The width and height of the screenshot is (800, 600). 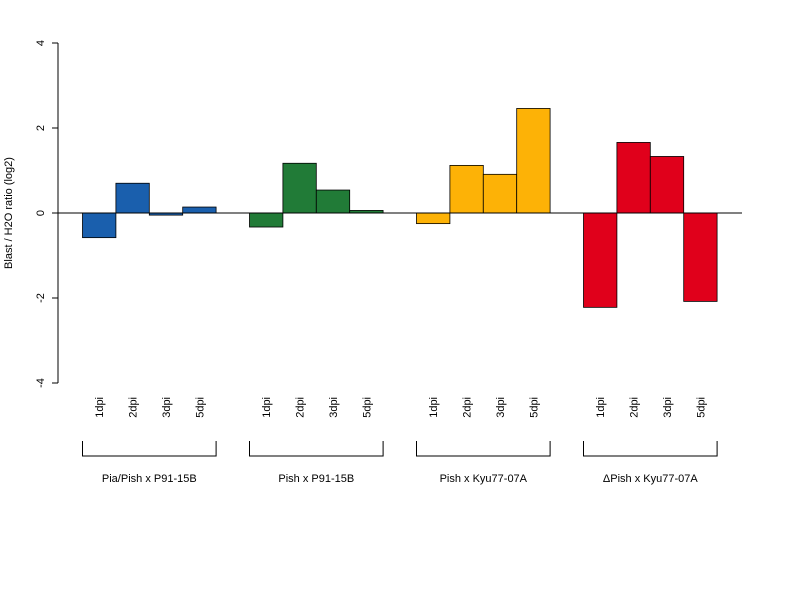 What do you see at coordinates (650, 479) in the screenshot?
I see `group-label: ΔPish x Kyu77-07A` at bounding box center [650, 479].